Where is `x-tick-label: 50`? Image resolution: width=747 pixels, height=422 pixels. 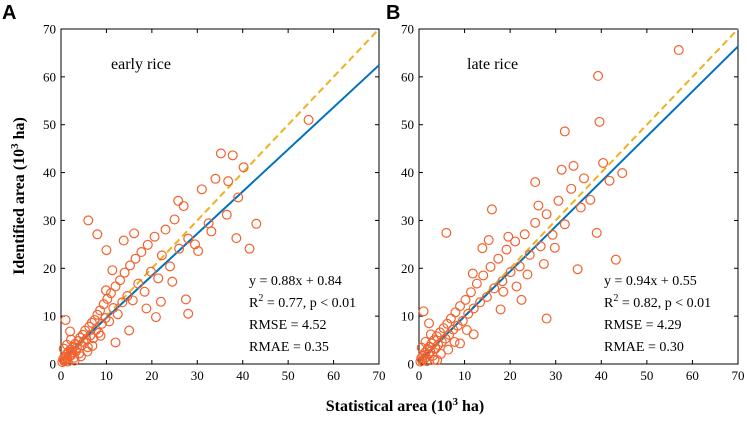
x-tick-label: 50 is located at coordinates (646, 375).